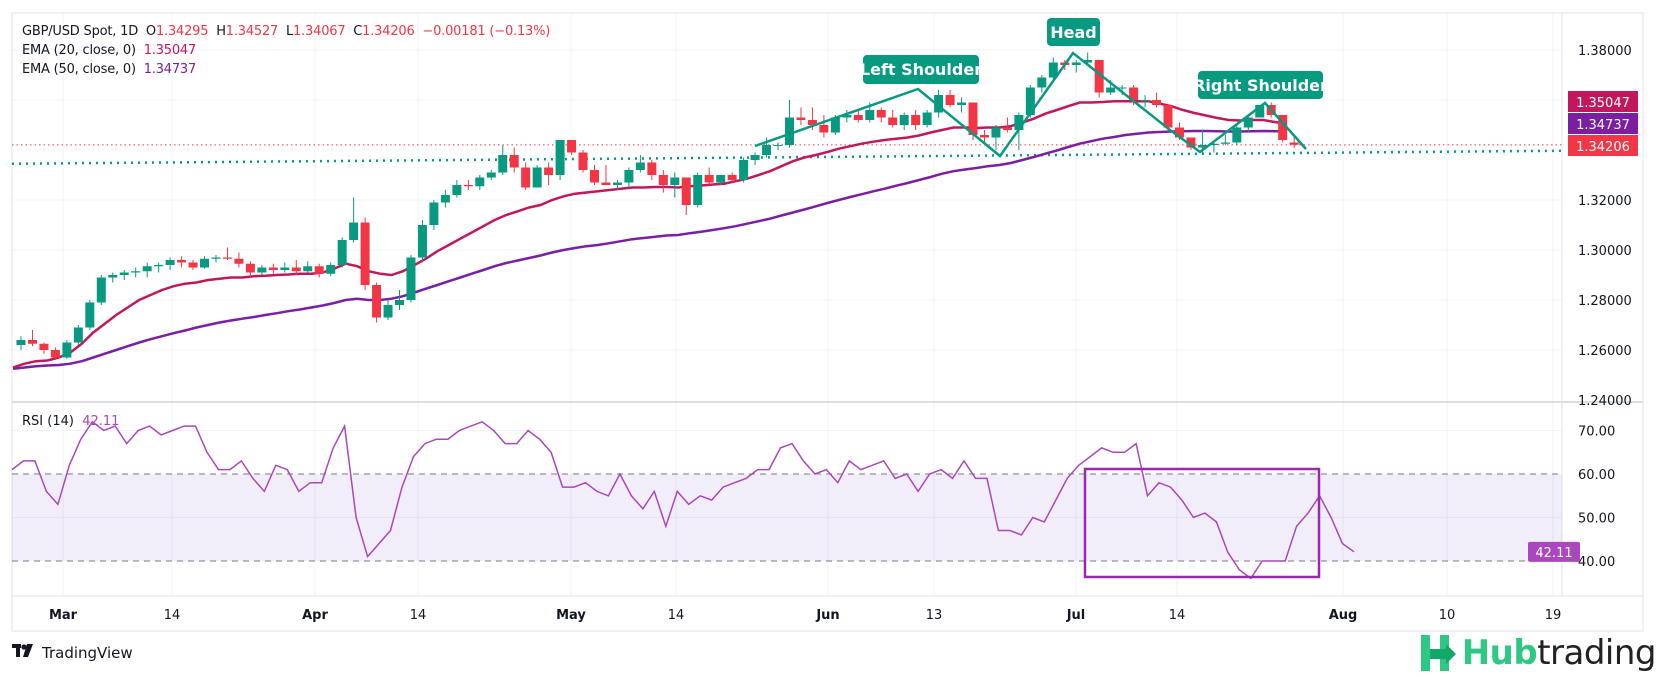 The height and width of the screenshot is (677, 1656). Describe the element at coordinates (1596, 562) in the screenshot. I see `rsi-tick-label: 40.00` at that location.